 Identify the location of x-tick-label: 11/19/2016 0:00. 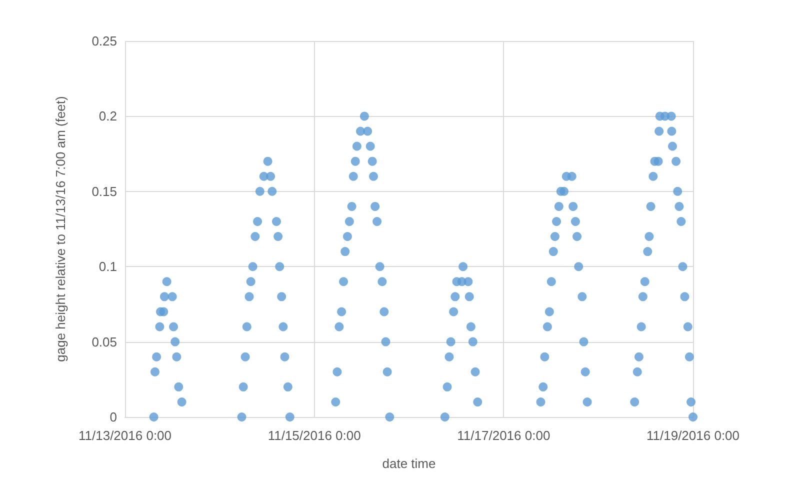
(693, 435).